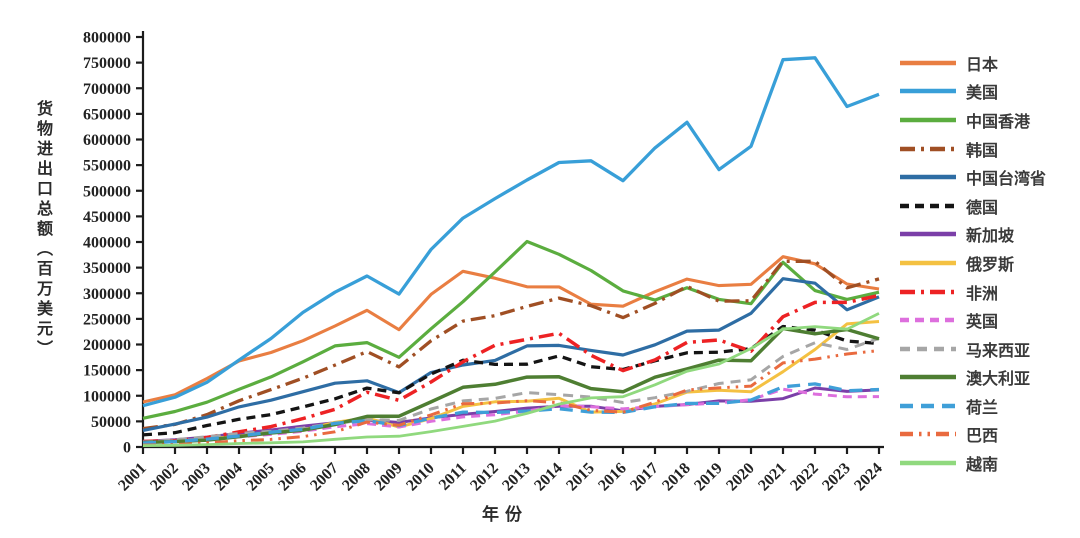  Describe the element at coordinates (453, 477) in the screenshot. I see `x-tick-label: 2011` at that location.